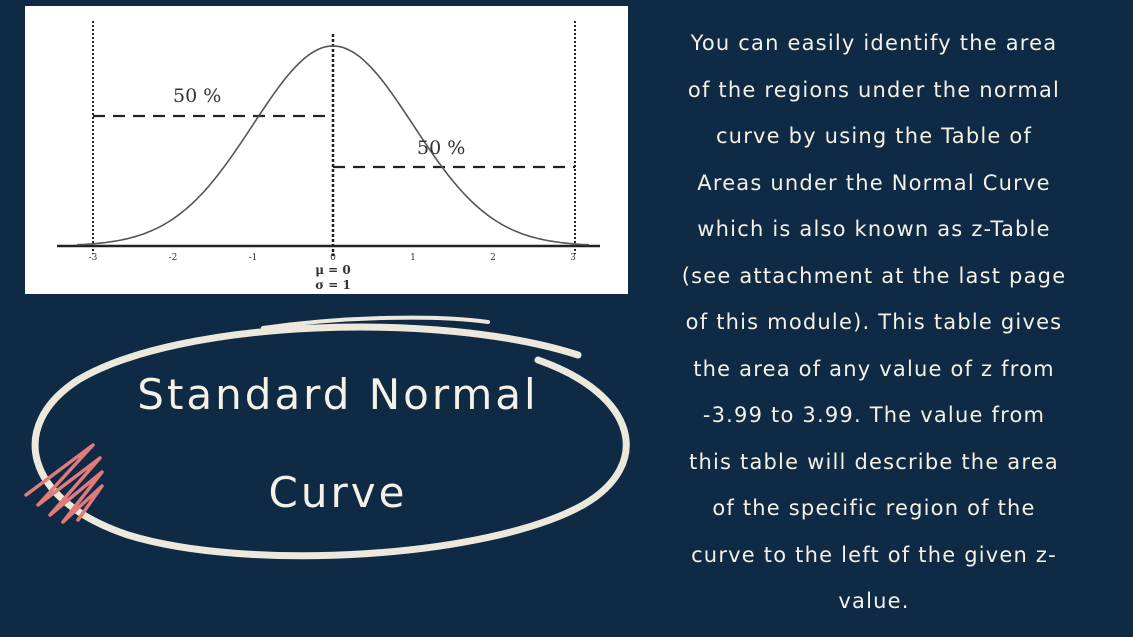 The image size is (1133, 637). Describe the element at coordinates (338, 492) in the screenshot. I see `title-line-2: Curve` at that location.